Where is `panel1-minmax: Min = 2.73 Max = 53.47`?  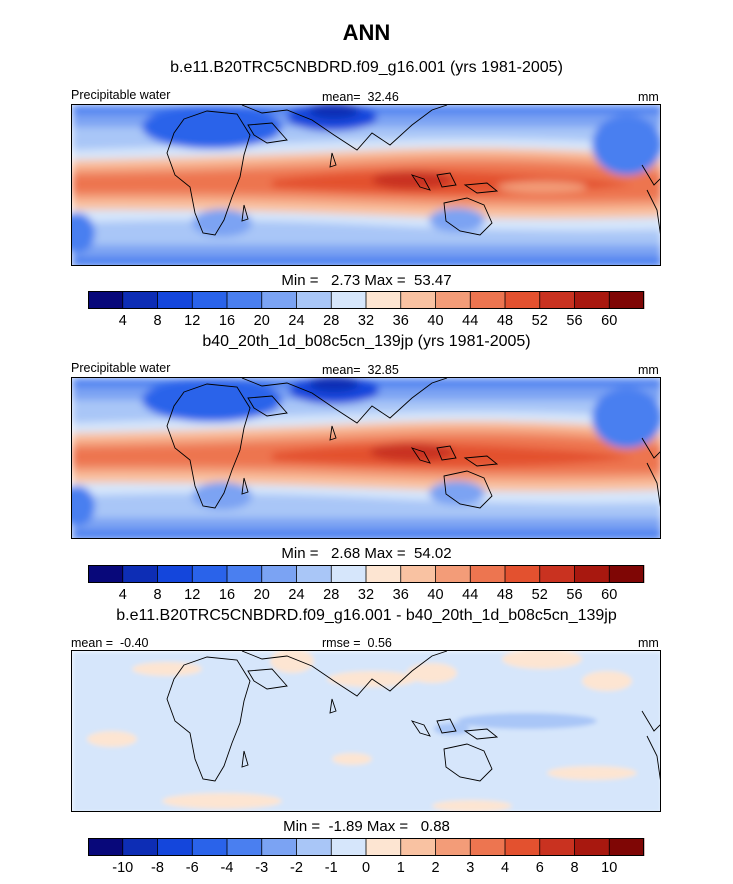 panel1-minmax: Min = 2.73 Max = 53.47 is located at coordinates (366, 280).